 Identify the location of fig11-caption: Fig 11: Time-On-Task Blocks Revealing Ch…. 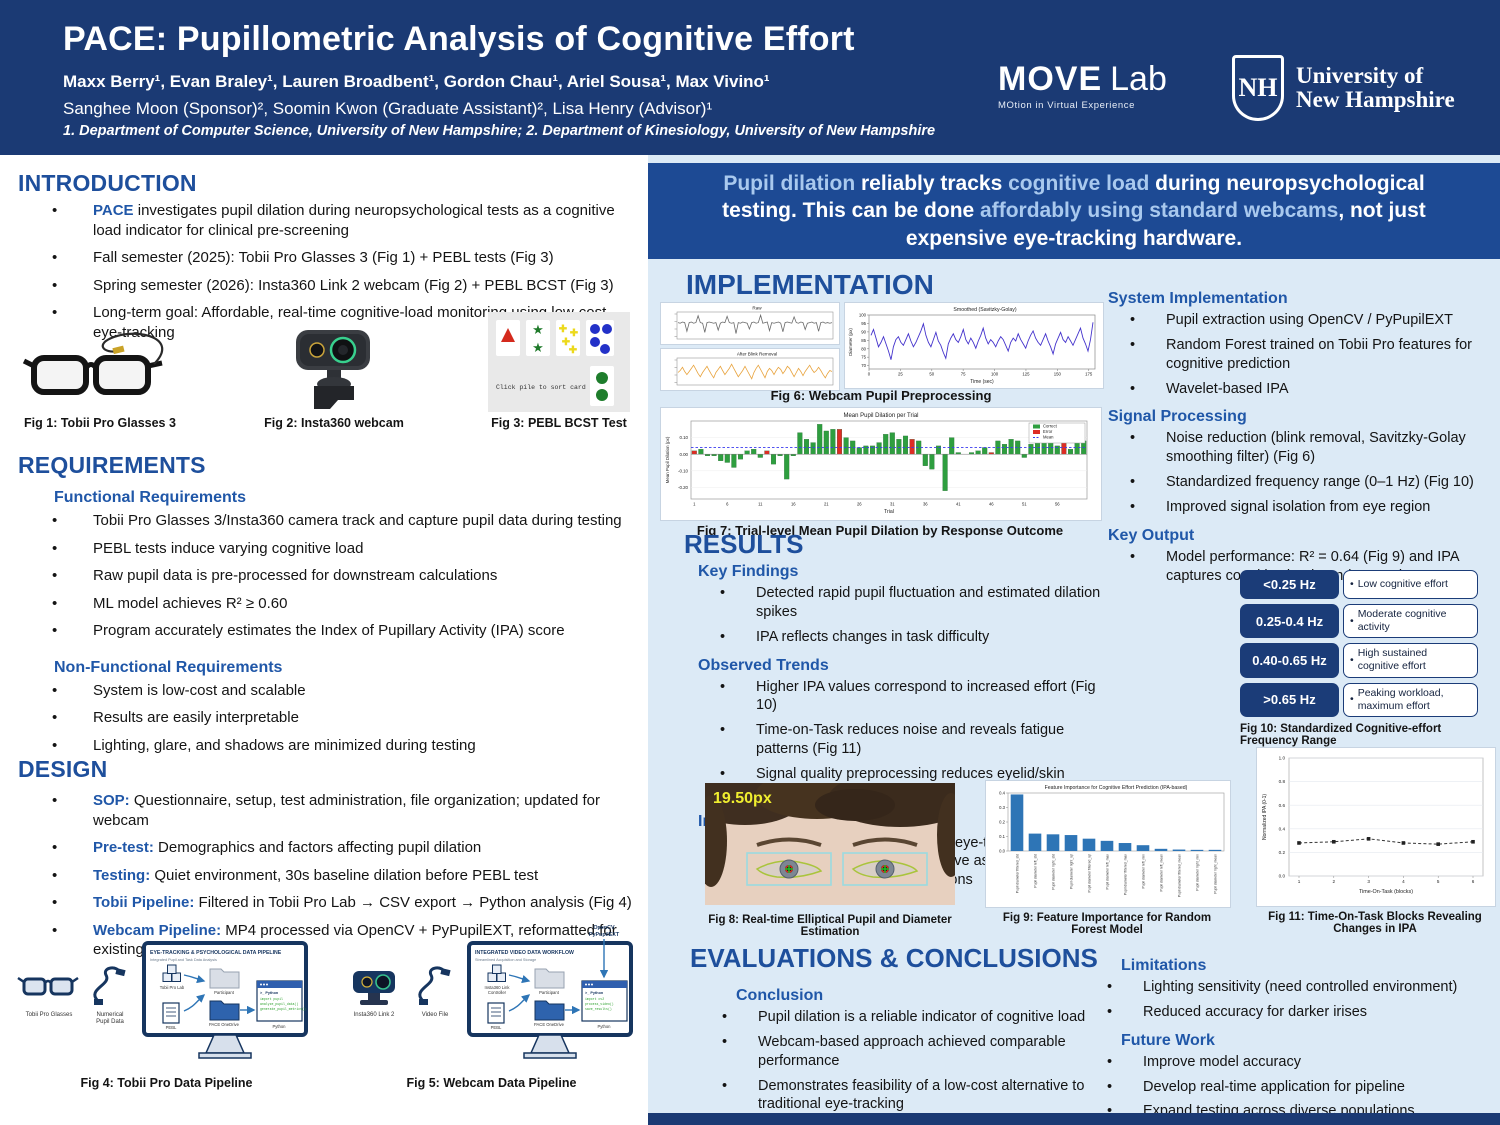
(1375, 923).